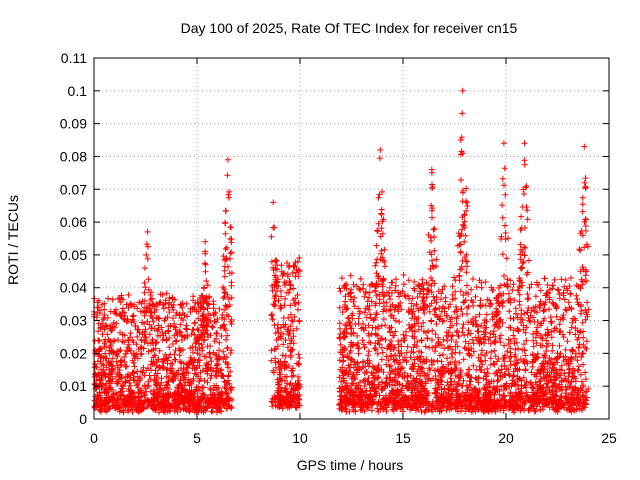  Describe the element at coordinates (83, 419) in the screenshot. I see `y-tick-label: 0` at that location.